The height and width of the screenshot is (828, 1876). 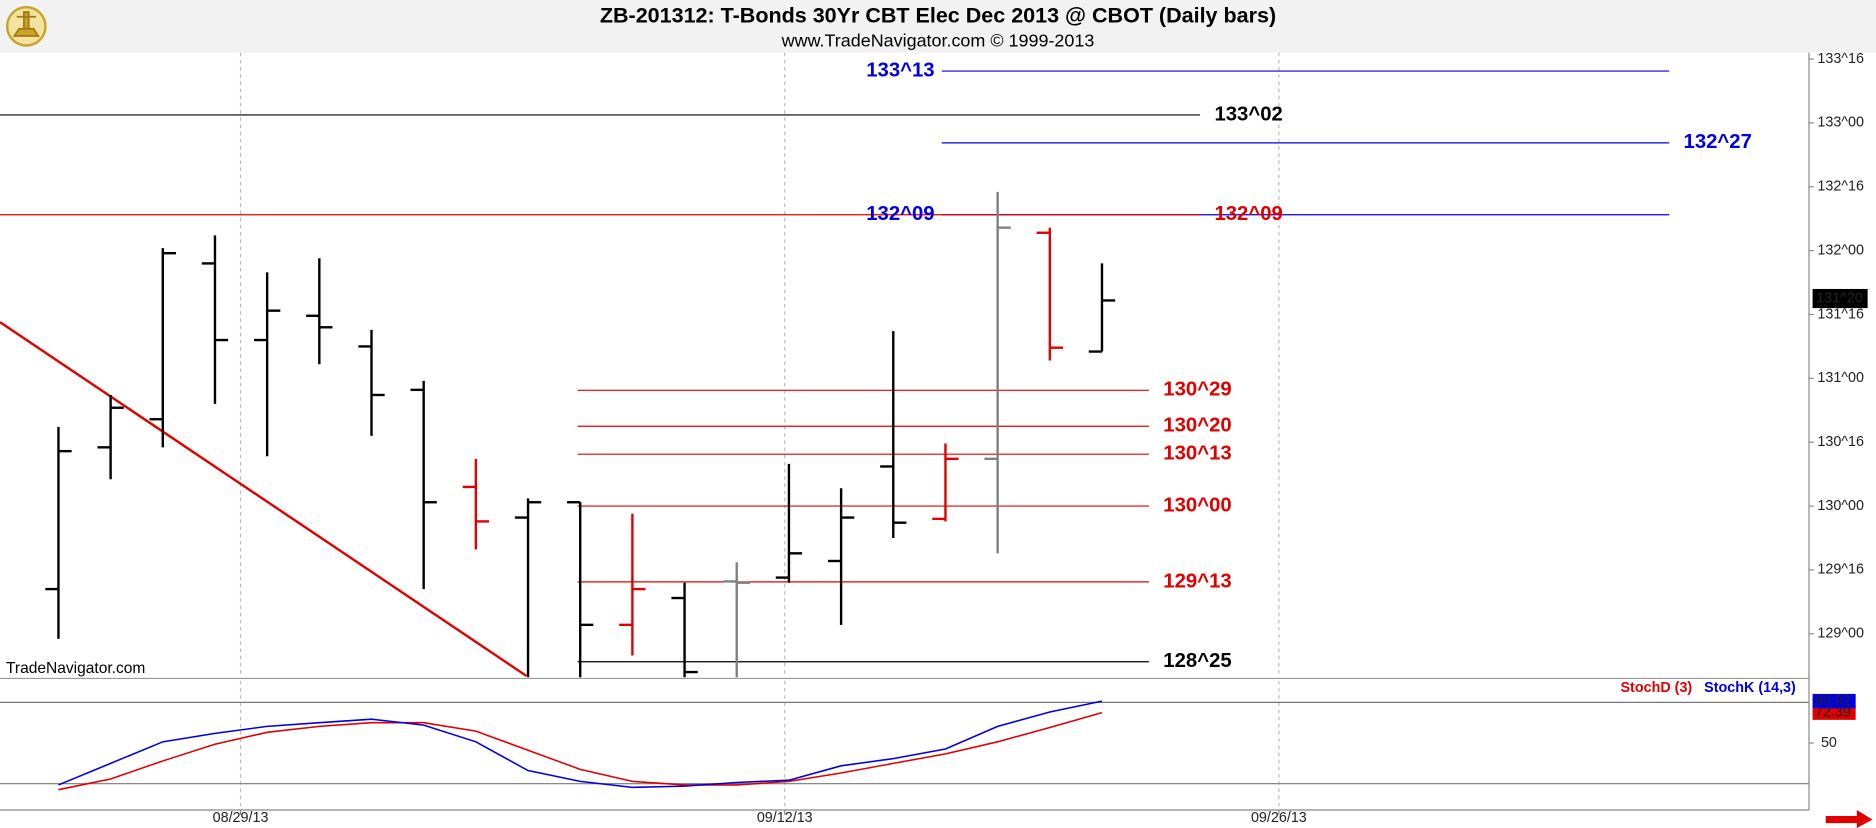 What do you see at coordinates (900, 70) in the screenshot?
I see `price-level-label: 133^13` at bounding box center [900, 70].